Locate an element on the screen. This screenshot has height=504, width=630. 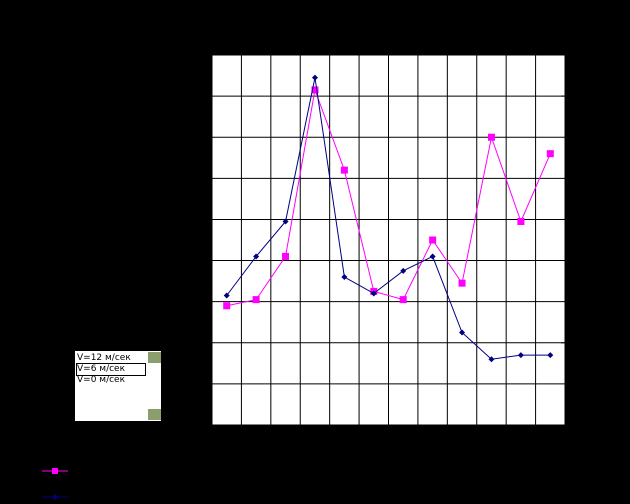
scroll-down-button is located at coordinates (154, 414).